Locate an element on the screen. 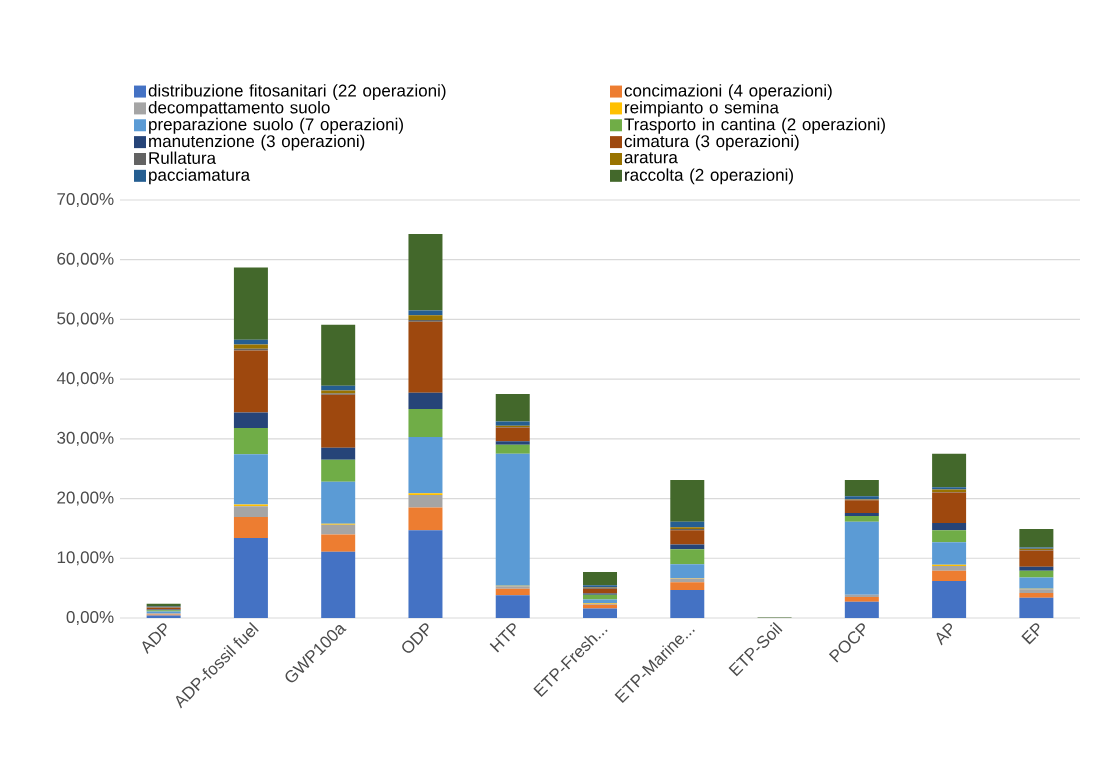  y-tick-label: 0,00% is located at coordinates (90, 618).